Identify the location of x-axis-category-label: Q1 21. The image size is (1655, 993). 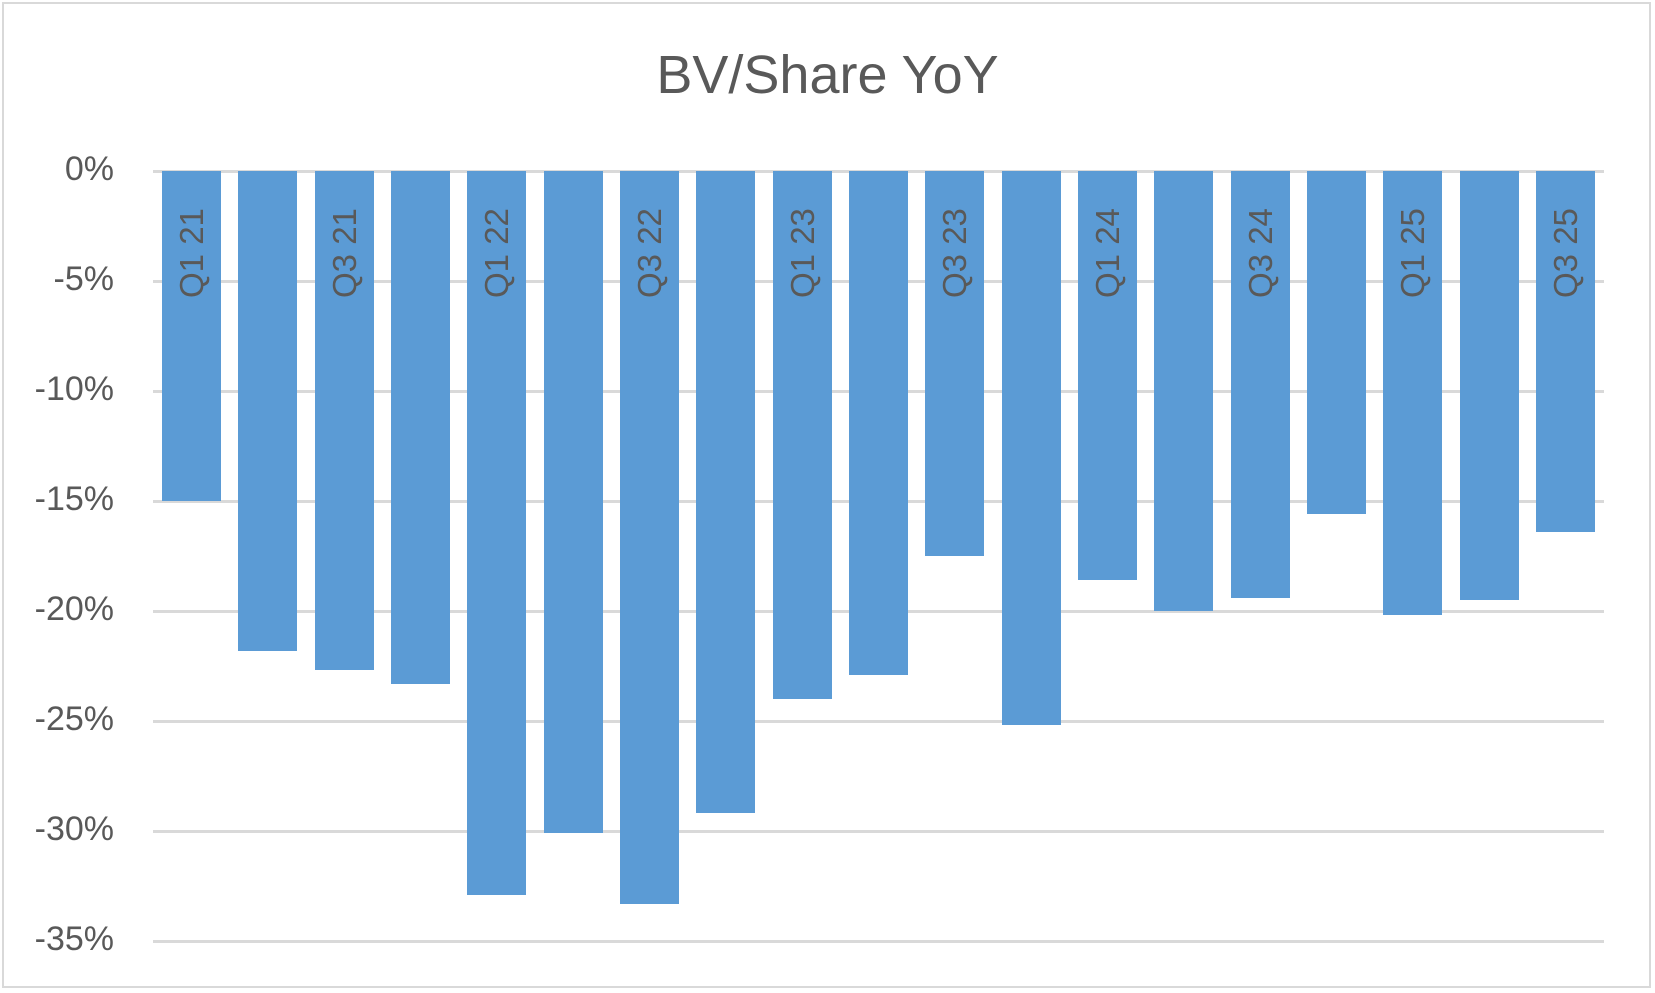
(191, 253).